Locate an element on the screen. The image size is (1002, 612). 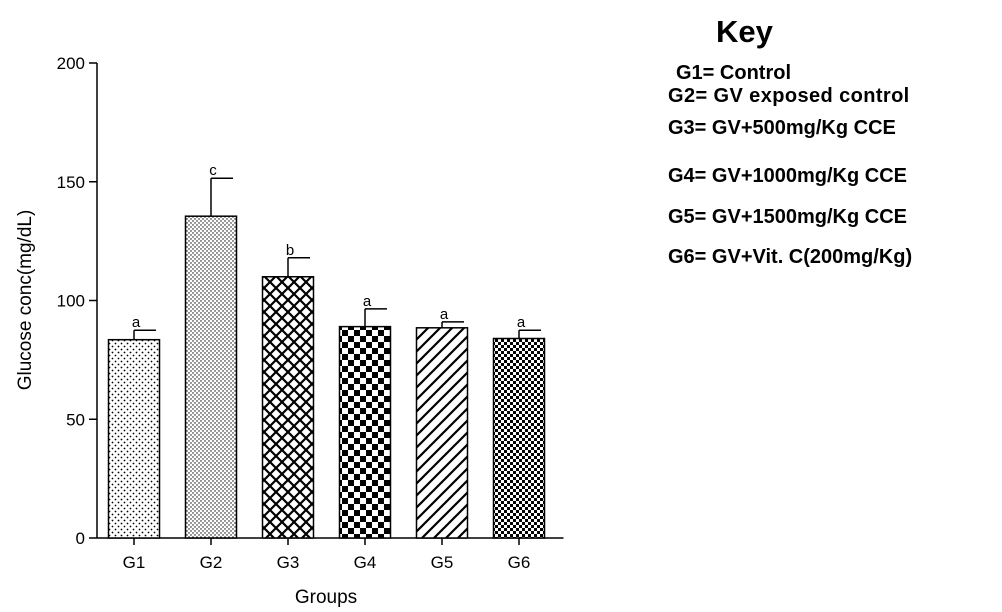
legend-entry-g1: G1= Control is located at coordinates (734, 73).